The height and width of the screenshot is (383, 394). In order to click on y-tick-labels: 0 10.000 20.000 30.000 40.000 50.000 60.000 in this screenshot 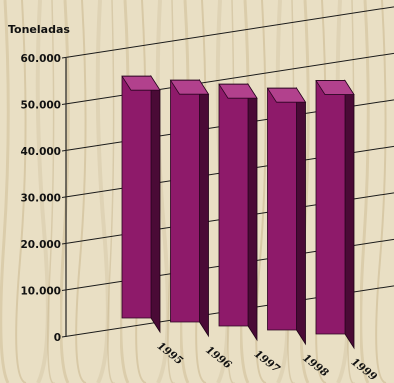, I will do `click(40, 198)`.